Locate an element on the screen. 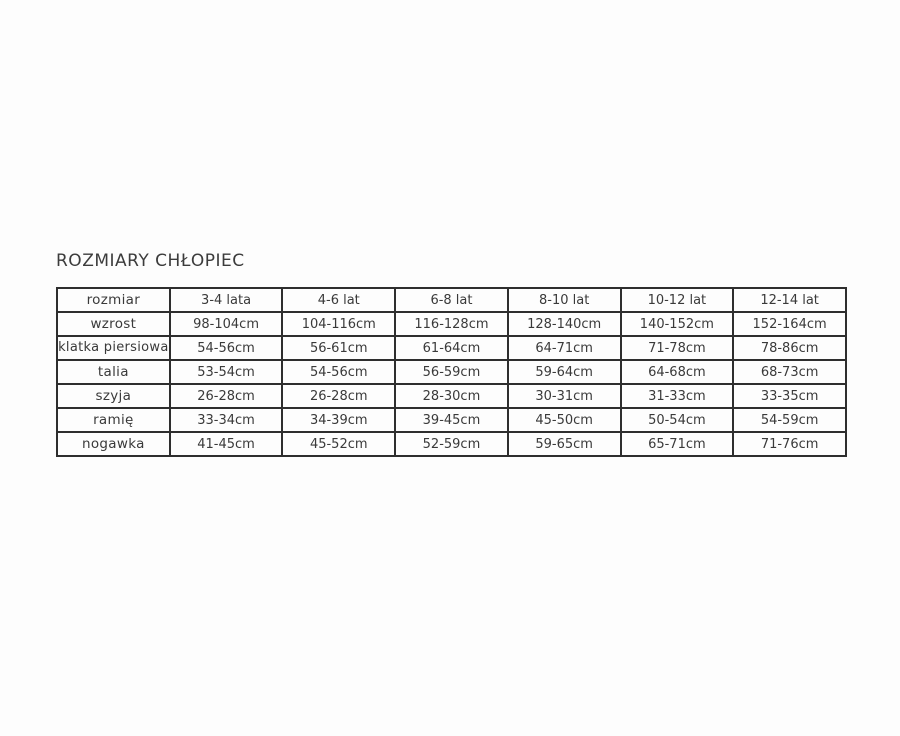  table-cell: 64-71cm is located at coordinates (564, 348).